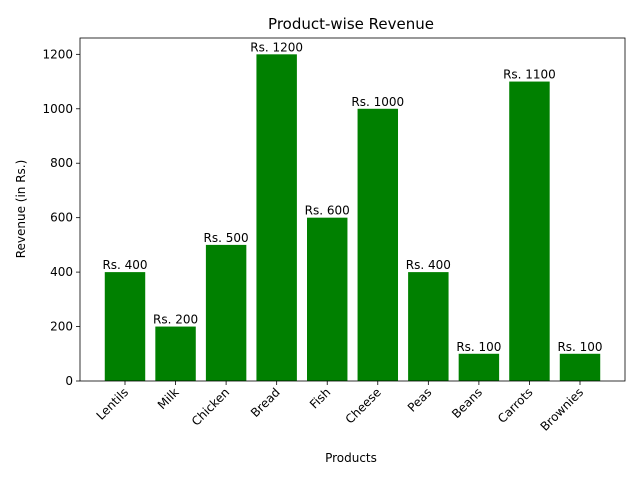 Image resolution: width=640 pixels, height=480 pixels. Describe the element at coordinates (175, 320) in the screenshot. I see `bar-data-label: Rs. 200` at that location.